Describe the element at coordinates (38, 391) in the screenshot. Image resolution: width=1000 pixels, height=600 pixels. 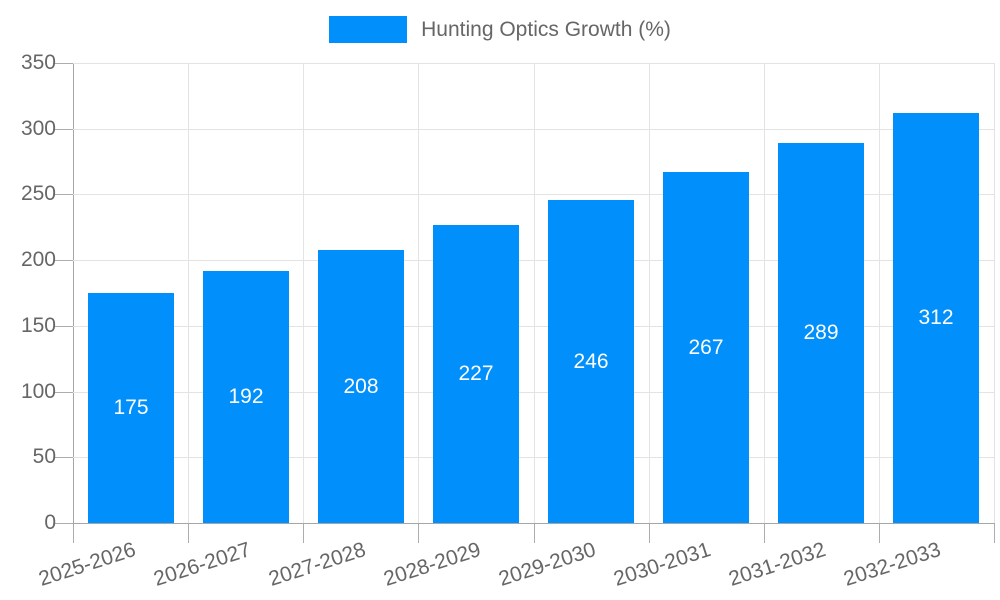
I see `y-axis-tick-label: 100` at that location.